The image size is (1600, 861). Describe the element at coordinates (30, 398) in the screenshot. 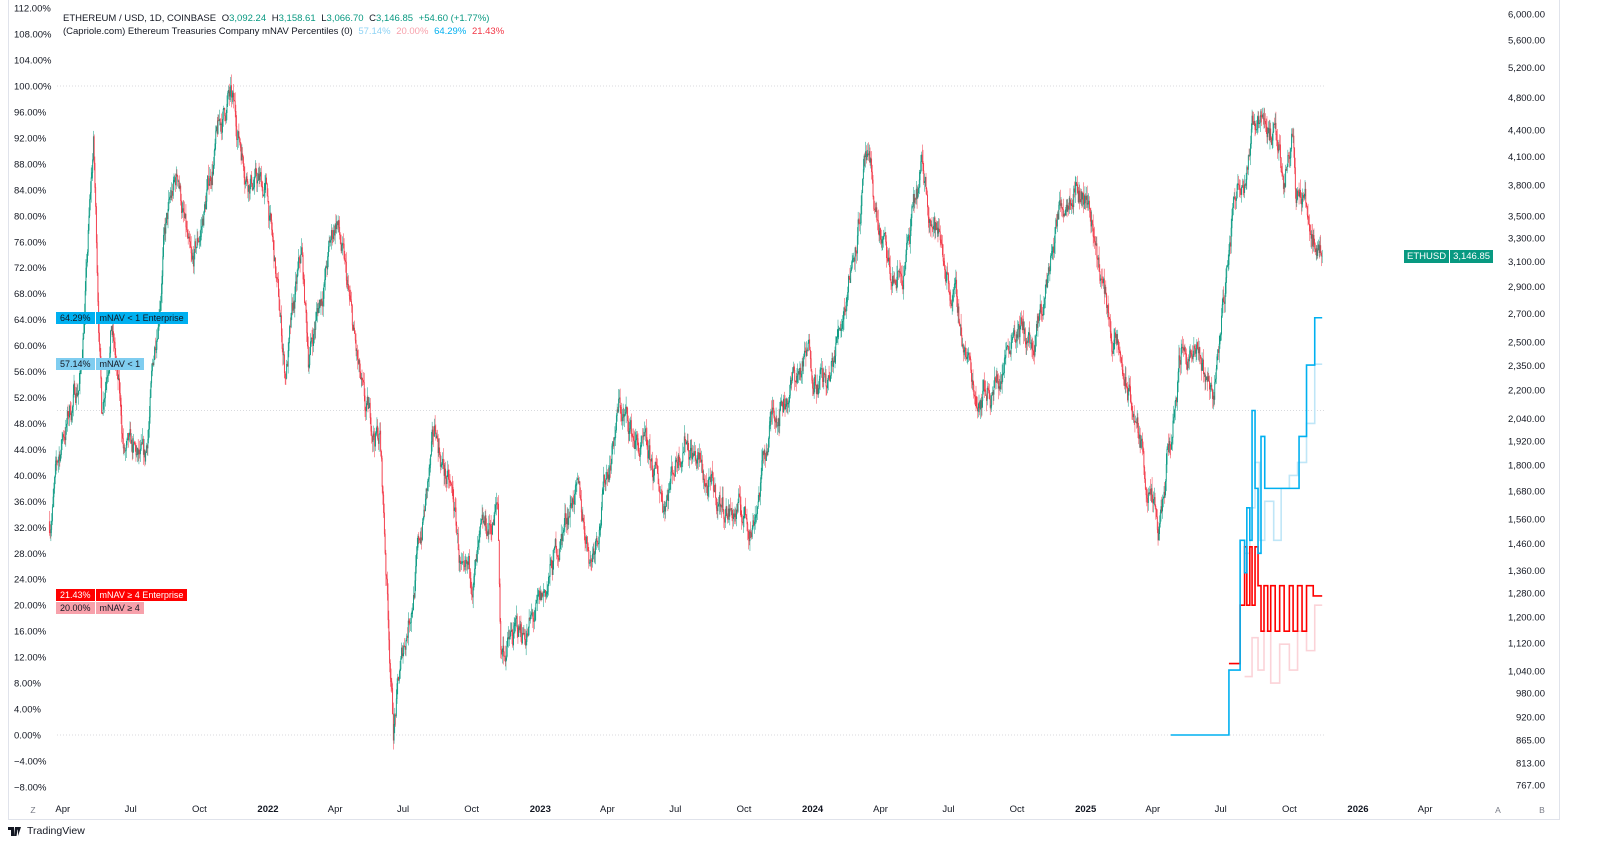

I see `left-axis-tick: 52.00%` at that location.